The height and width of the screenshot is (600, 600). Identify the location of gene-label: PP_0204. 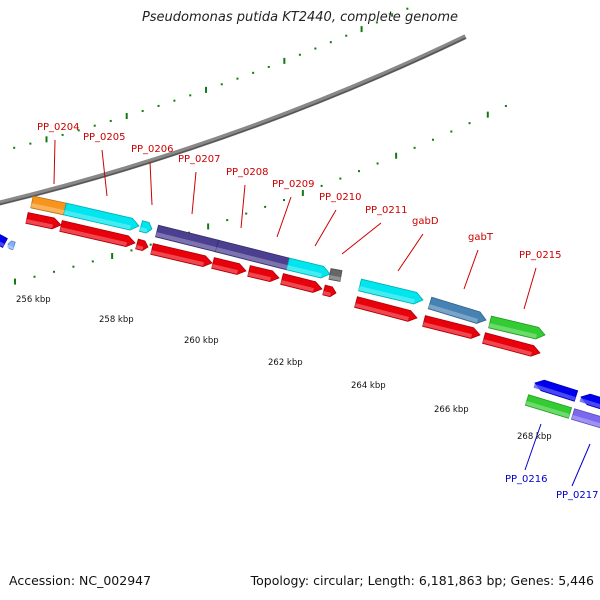
(58, 127).